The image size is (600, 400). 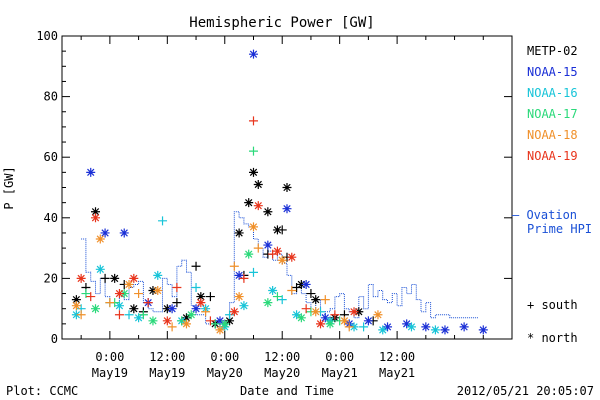 What do you see at coordinates (110, 373) in the screenshot?
I see `x-tick-date-label: May19` at bounding box center [110, 373].